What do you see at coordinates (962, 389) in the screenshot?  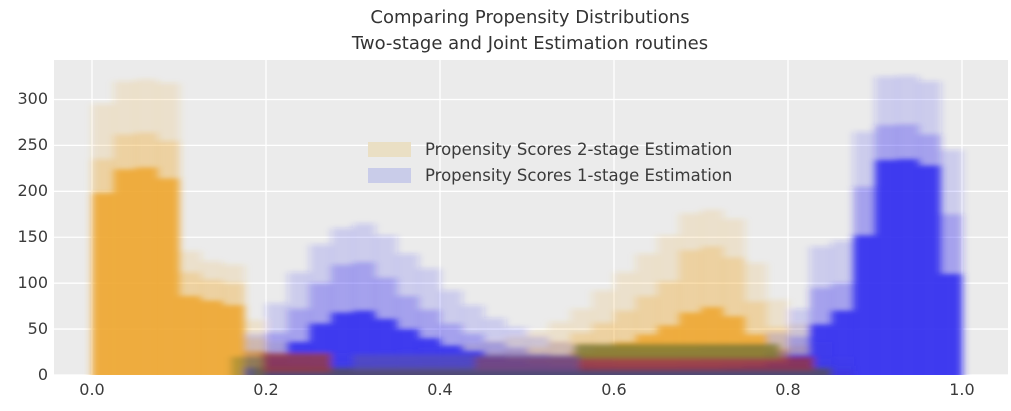 I see `x-tick-label: 1.0` at bounding box center [962, 389].